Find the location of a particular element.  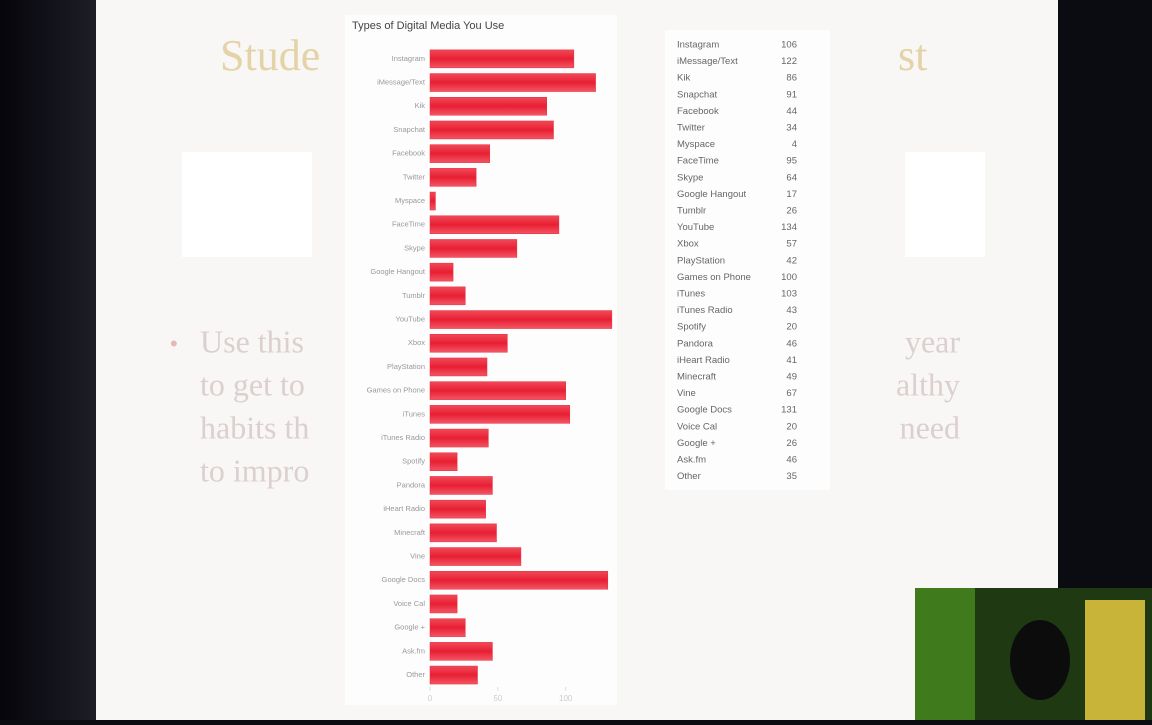

table-category: Instagram is located at coordinates (698, 45).